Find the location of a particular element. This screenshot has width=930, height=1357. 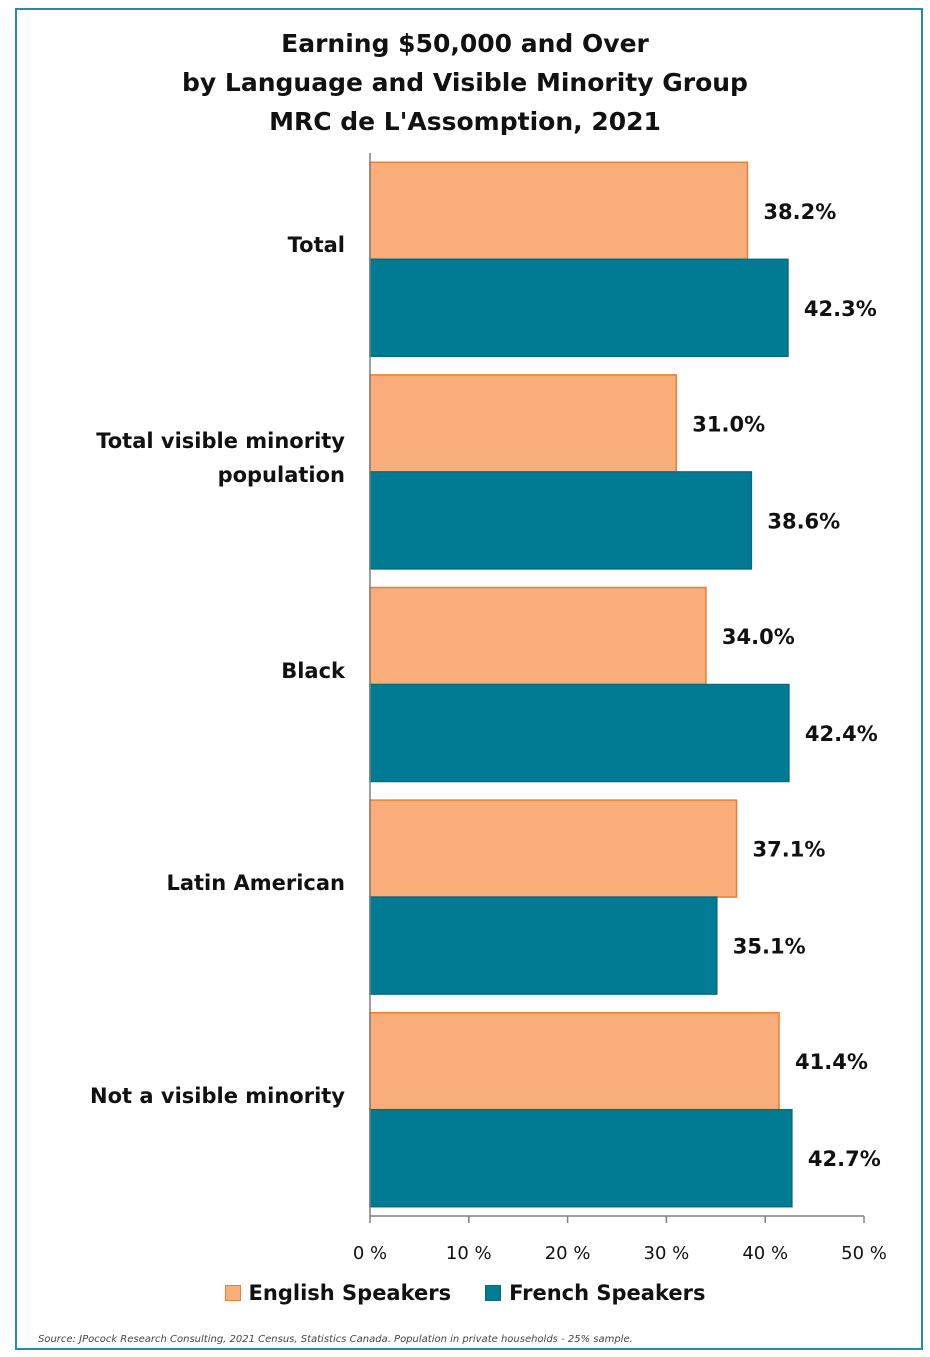

title-line-1: Earning $50,000 and Over is located at coordinates (465, 43).